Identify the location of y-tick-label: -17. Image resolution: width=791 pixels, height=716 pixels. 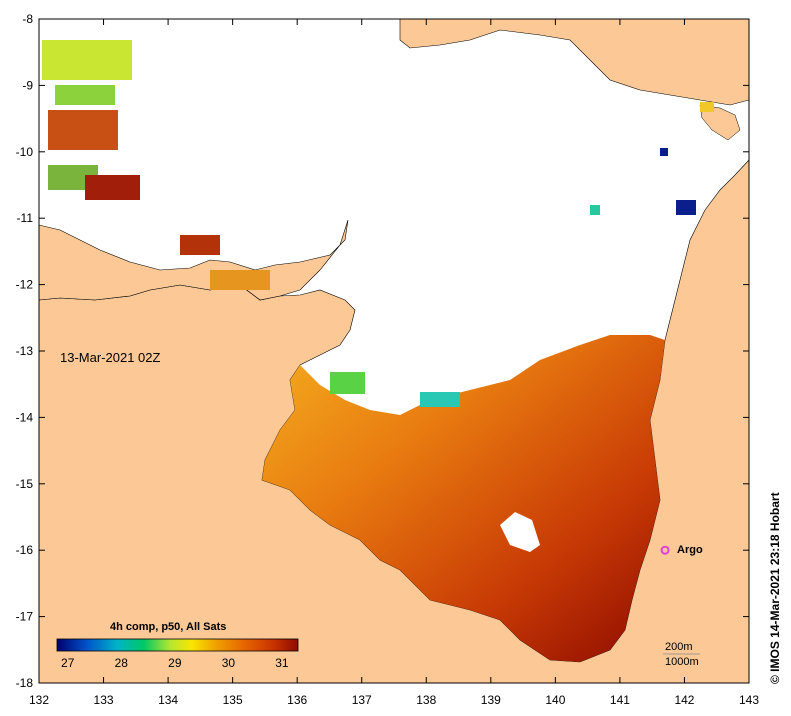
(25, 617).